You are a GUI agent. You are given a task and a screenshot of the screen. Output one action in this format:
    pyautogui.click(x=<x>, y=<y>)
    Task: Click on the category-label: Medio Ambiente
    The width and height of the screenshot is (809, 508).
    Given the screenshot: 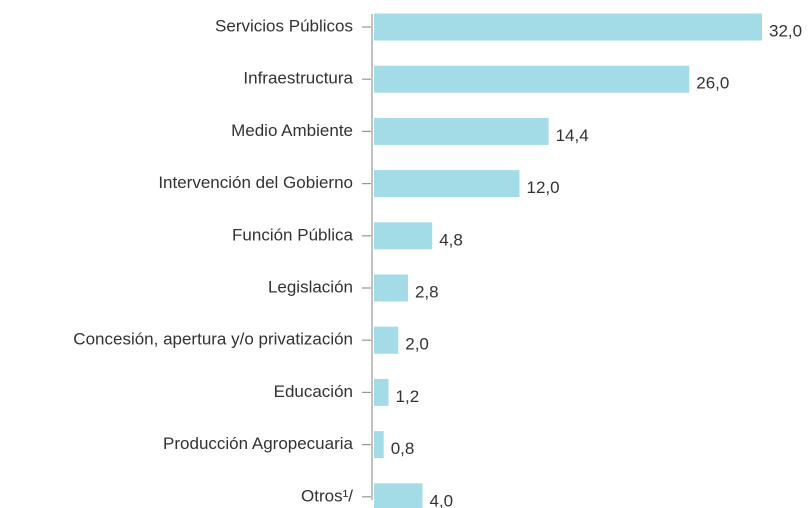 What is the action you would take?
    pyautogui.click(x=292, y=130)
    